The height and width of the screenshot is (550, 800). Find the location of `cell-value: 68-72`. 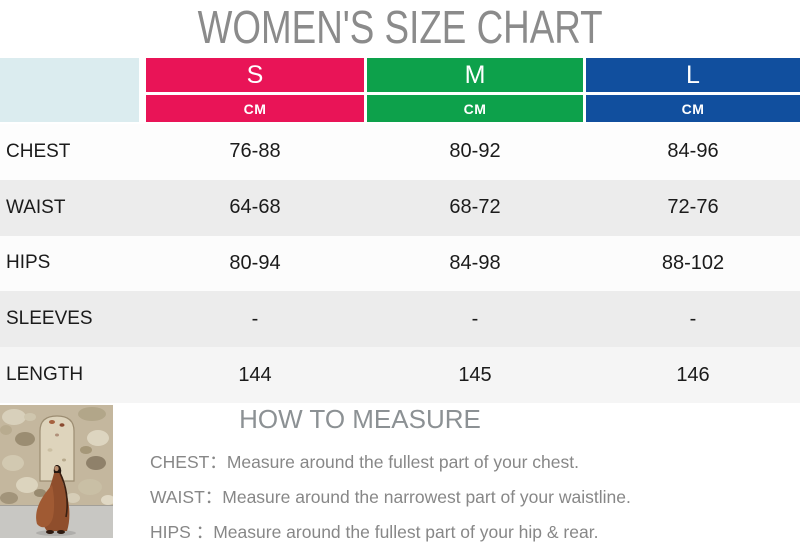

cell-value: 68-72 is located at coordinates (475, 207).